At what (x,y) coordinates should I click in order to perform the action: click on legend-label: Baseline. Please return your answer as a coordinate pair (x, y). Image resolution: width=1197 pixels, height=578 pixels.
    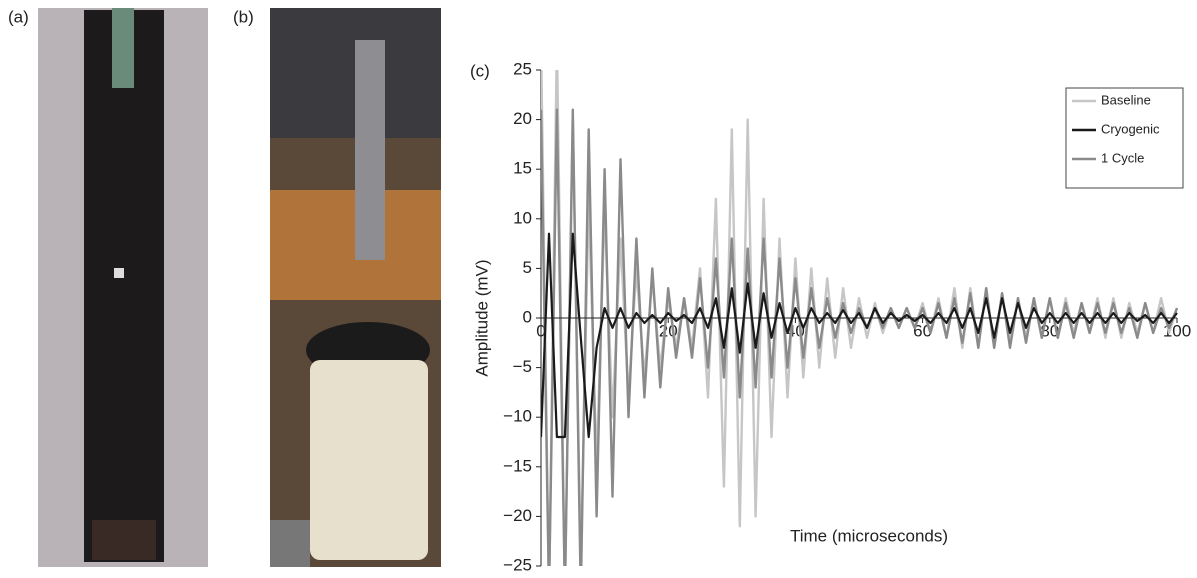
    Looking at the image, I should click on (1126, 99).